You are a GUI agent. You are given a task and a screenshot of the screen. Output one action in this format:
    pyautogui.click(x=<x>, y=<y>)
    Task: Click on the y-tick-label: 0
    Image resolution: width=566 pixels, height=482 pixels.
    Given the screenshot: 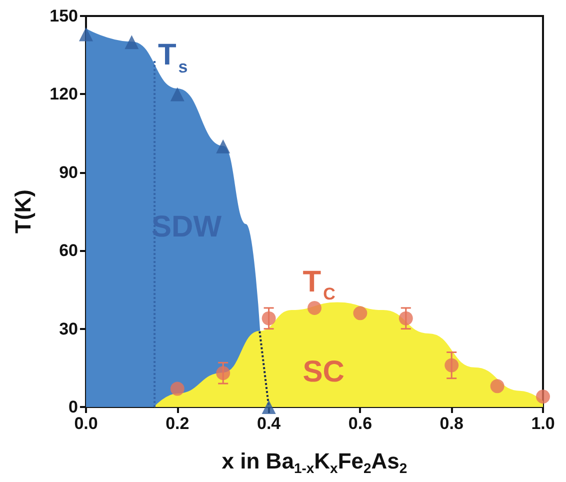 What is the action you would take?
    pyautogui.click(x=73, y=407)
    